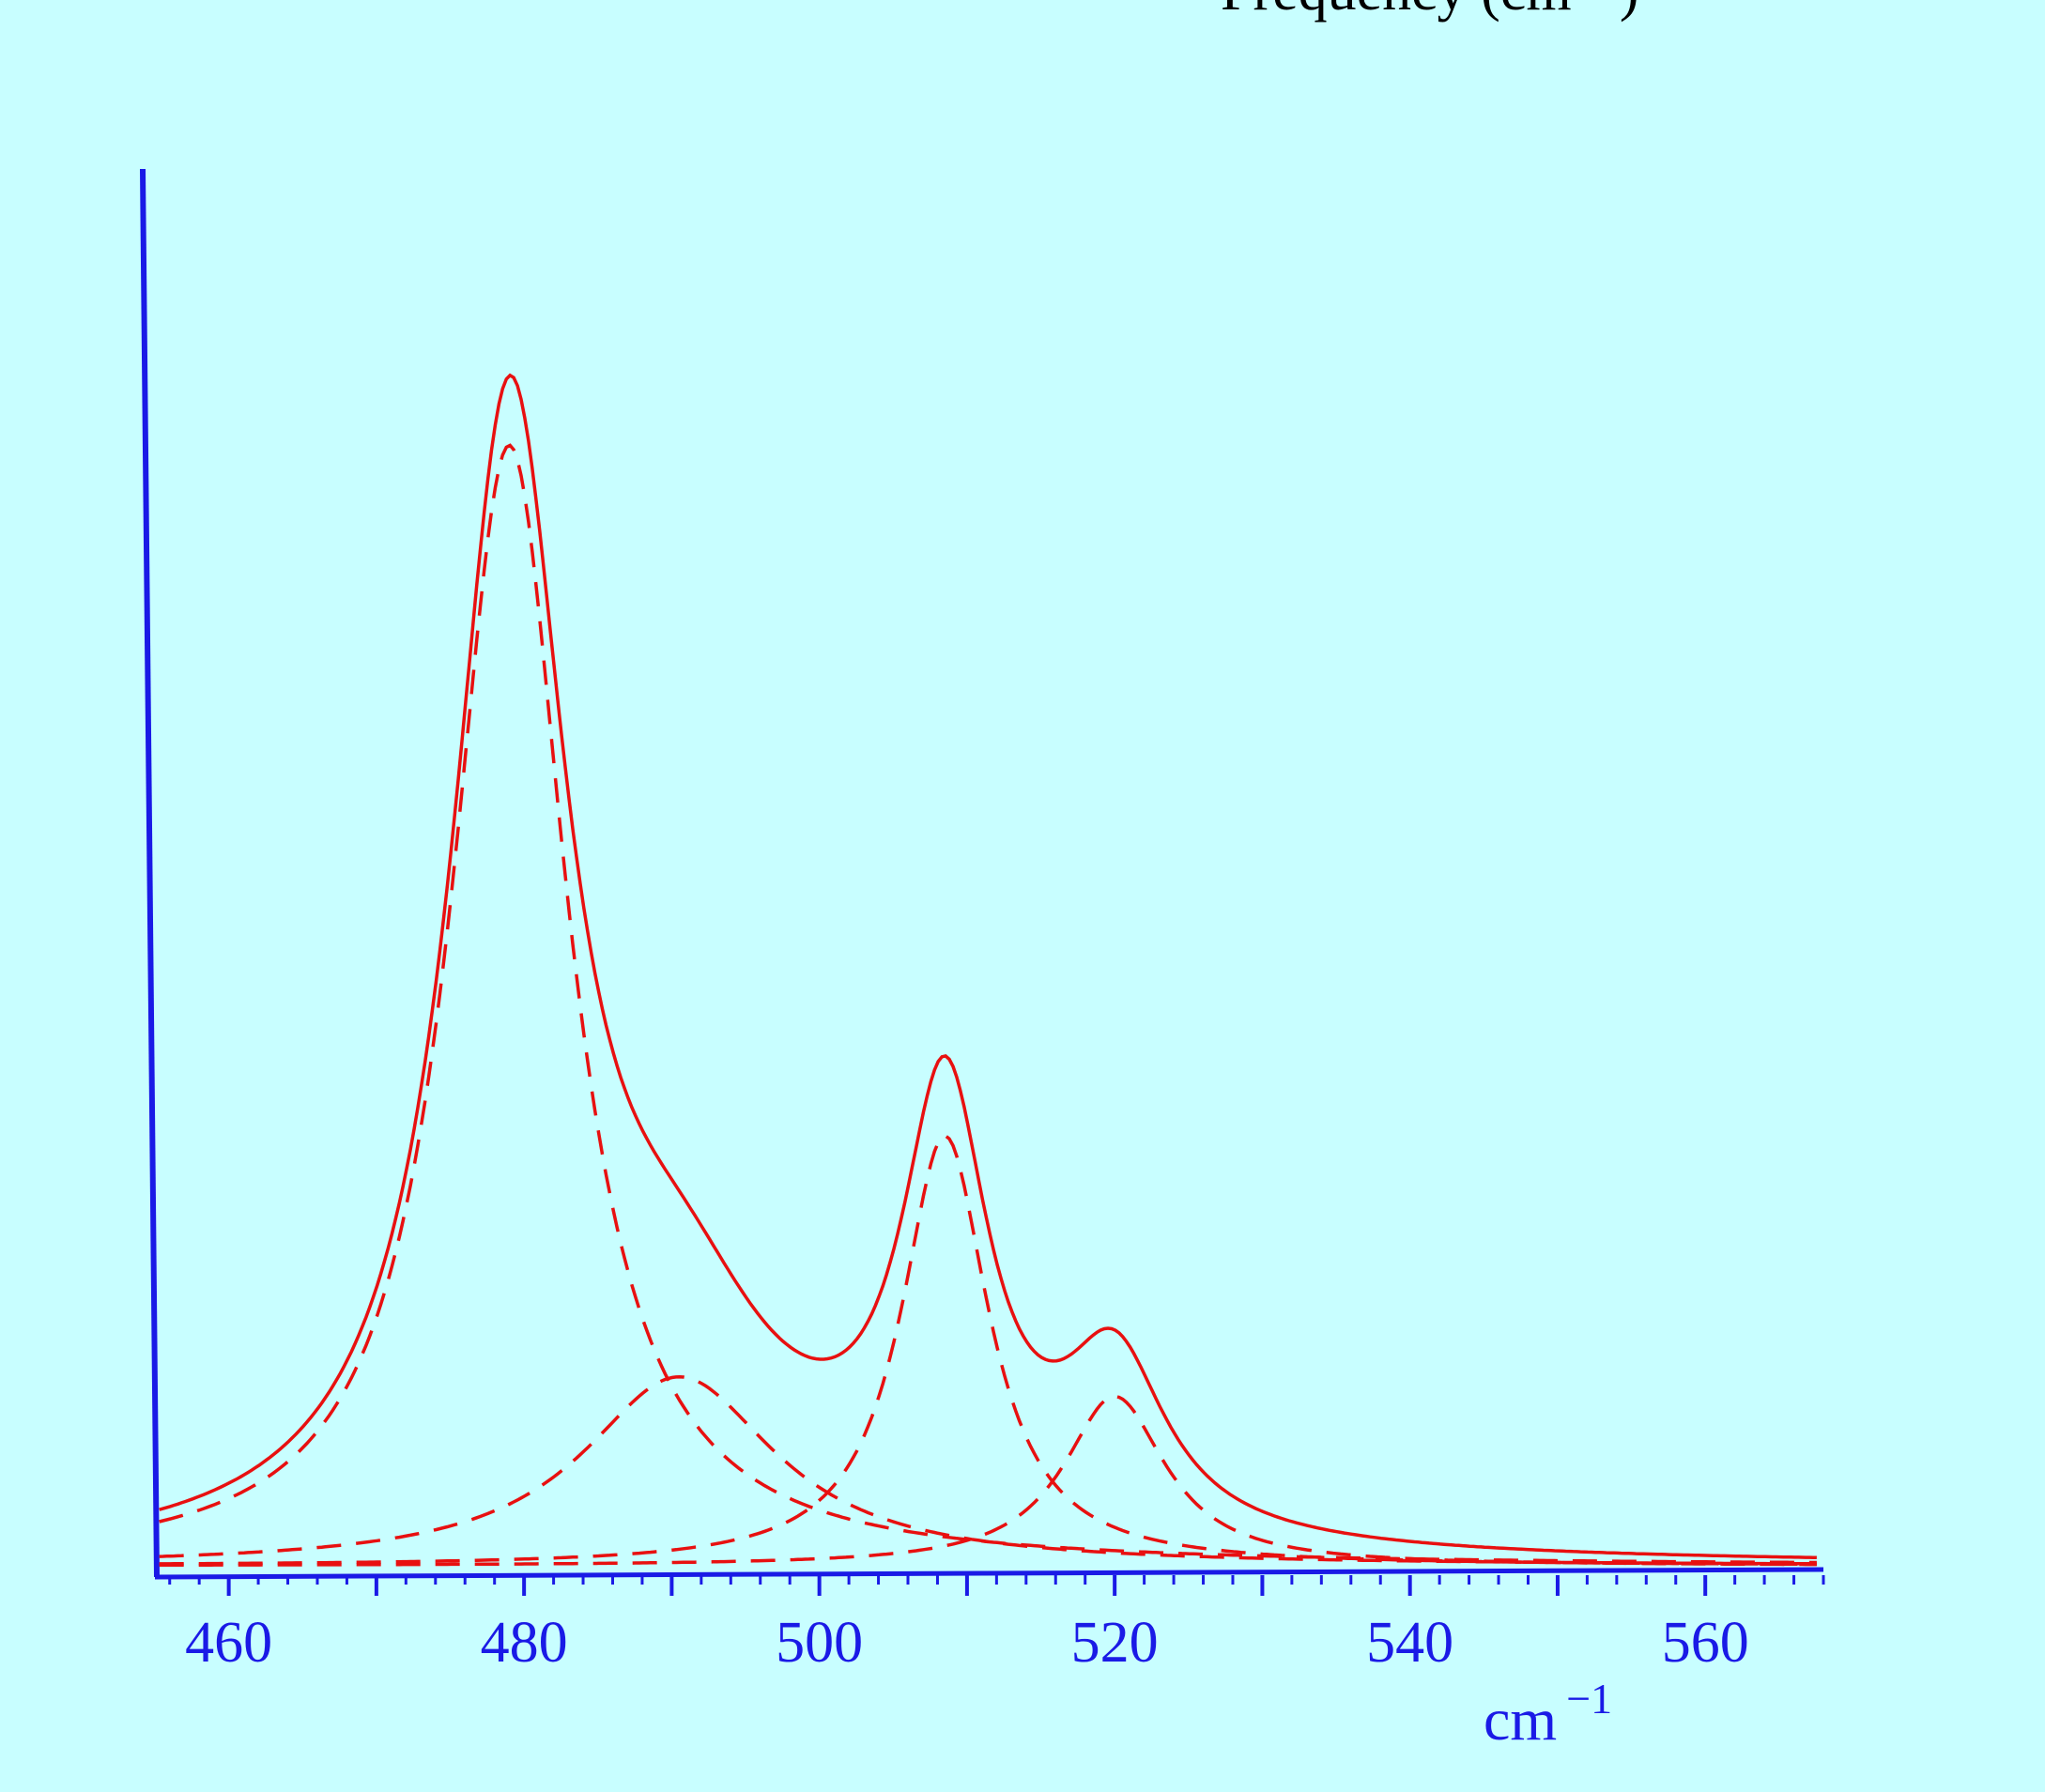 This screenshot has height=1792, width=2045. I want to click on x-tick-labels: 460 480 500 520 540 560, so click(967, 1643).